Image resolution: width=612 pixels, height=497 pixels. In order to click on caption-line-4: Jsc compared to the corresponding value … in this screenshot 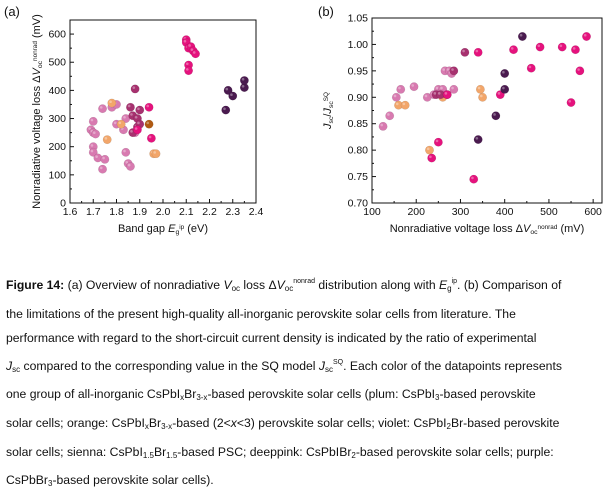, I will do `click(284, 366)`.